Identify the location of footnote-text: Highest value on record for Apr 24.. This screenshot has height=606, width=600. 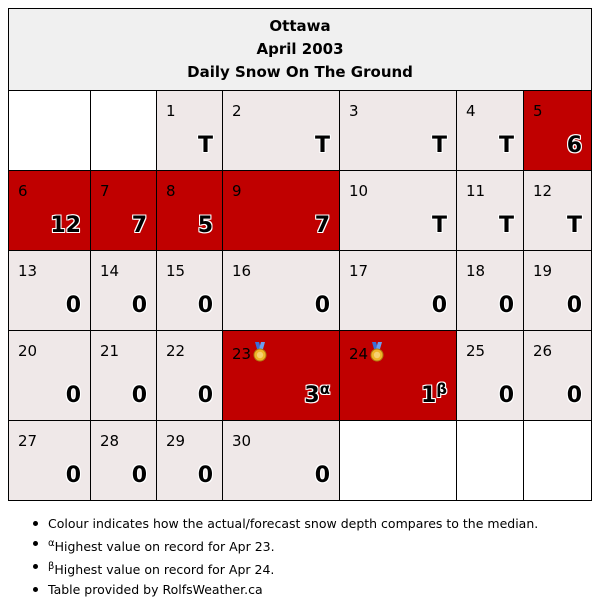
(164, 569).